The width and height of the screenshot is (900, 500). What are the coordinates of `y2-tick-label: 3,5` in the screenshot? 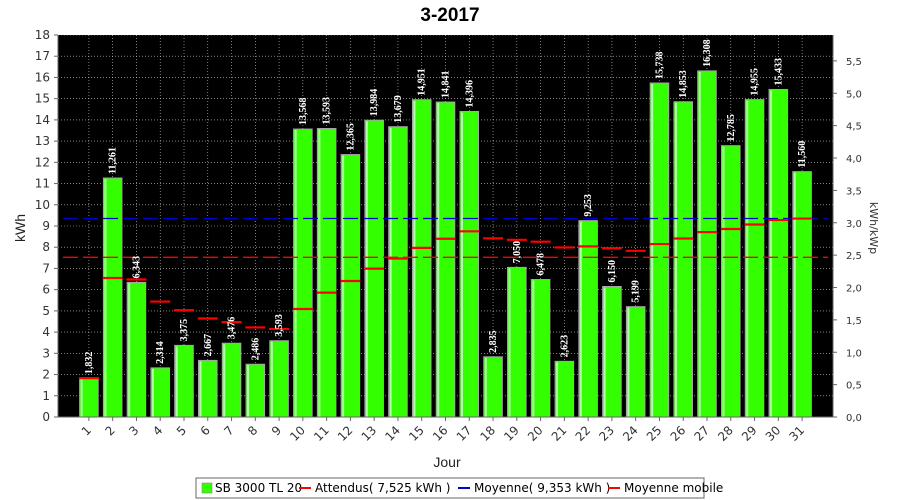 It's located at (854, 191).